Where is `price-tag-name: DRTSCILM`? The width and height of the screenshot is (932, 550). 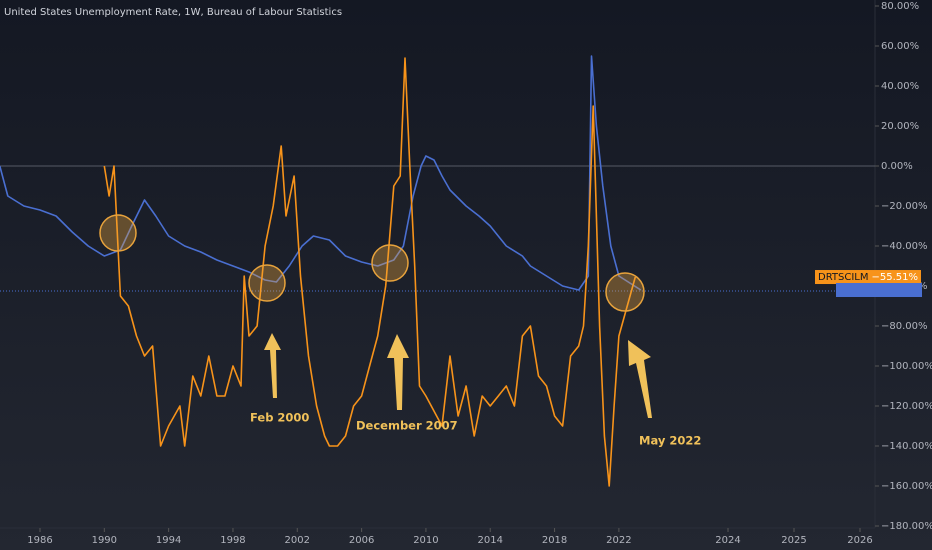 price-tag-name: DRTSCILM is located at coordinates (843, 277).